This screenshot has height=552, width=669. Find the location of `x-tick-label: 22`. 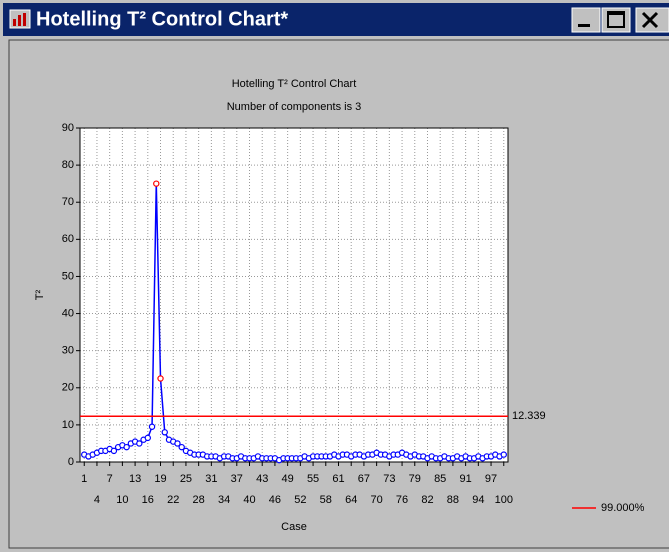

x-tick-label: 22 is located at coordinates (173, 500).